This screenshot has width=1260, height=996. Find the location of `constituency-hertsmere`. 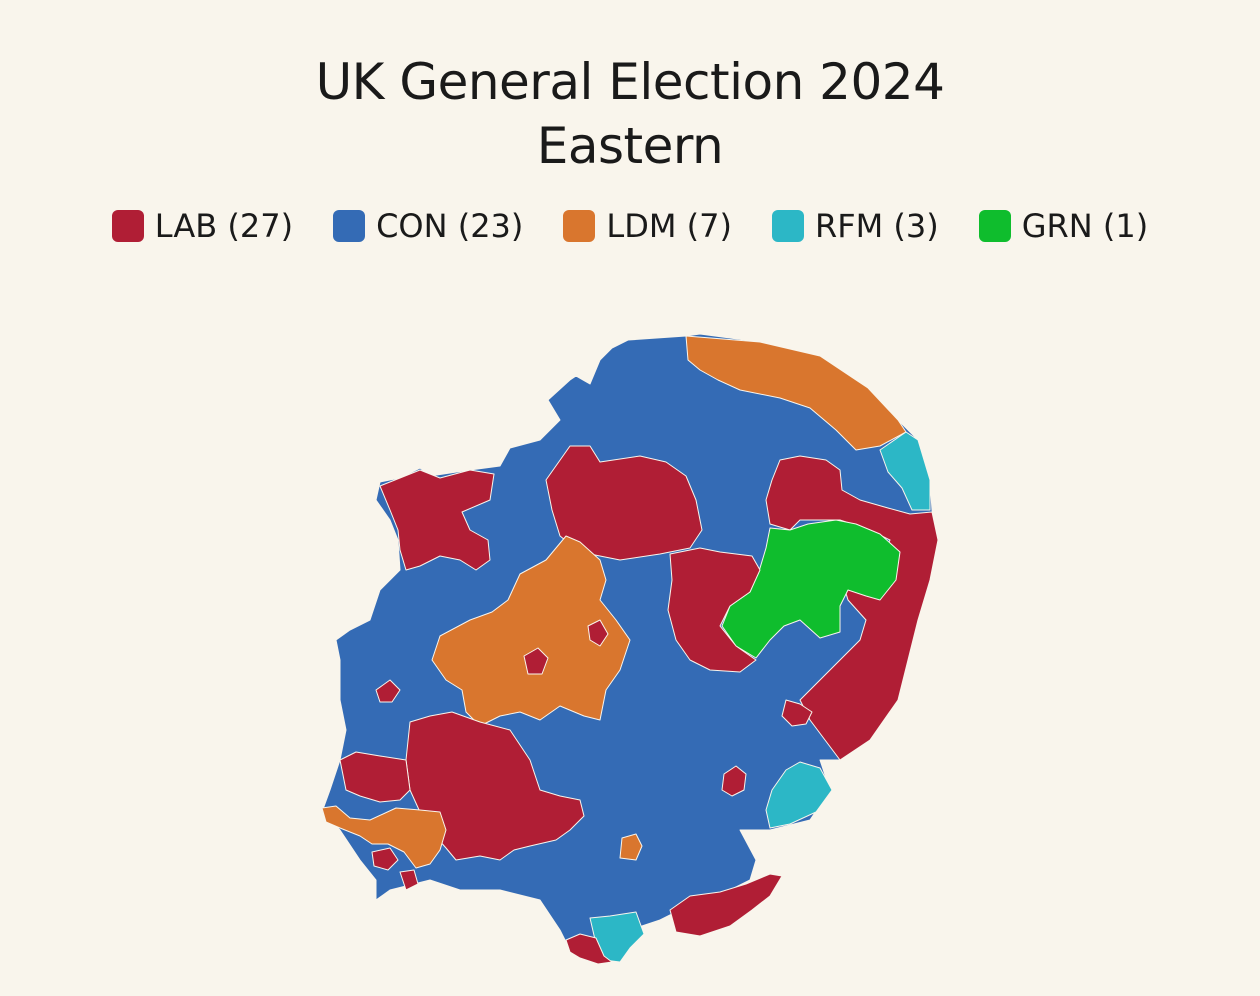

constituency-hertsmere is located at coordinates (409, 880).